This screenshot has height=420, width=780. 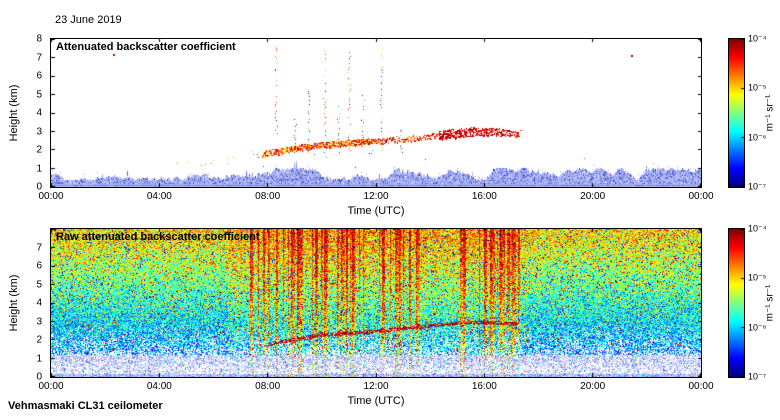 I want to click on top-colorbar-canvas, so click(x=736, y=113).